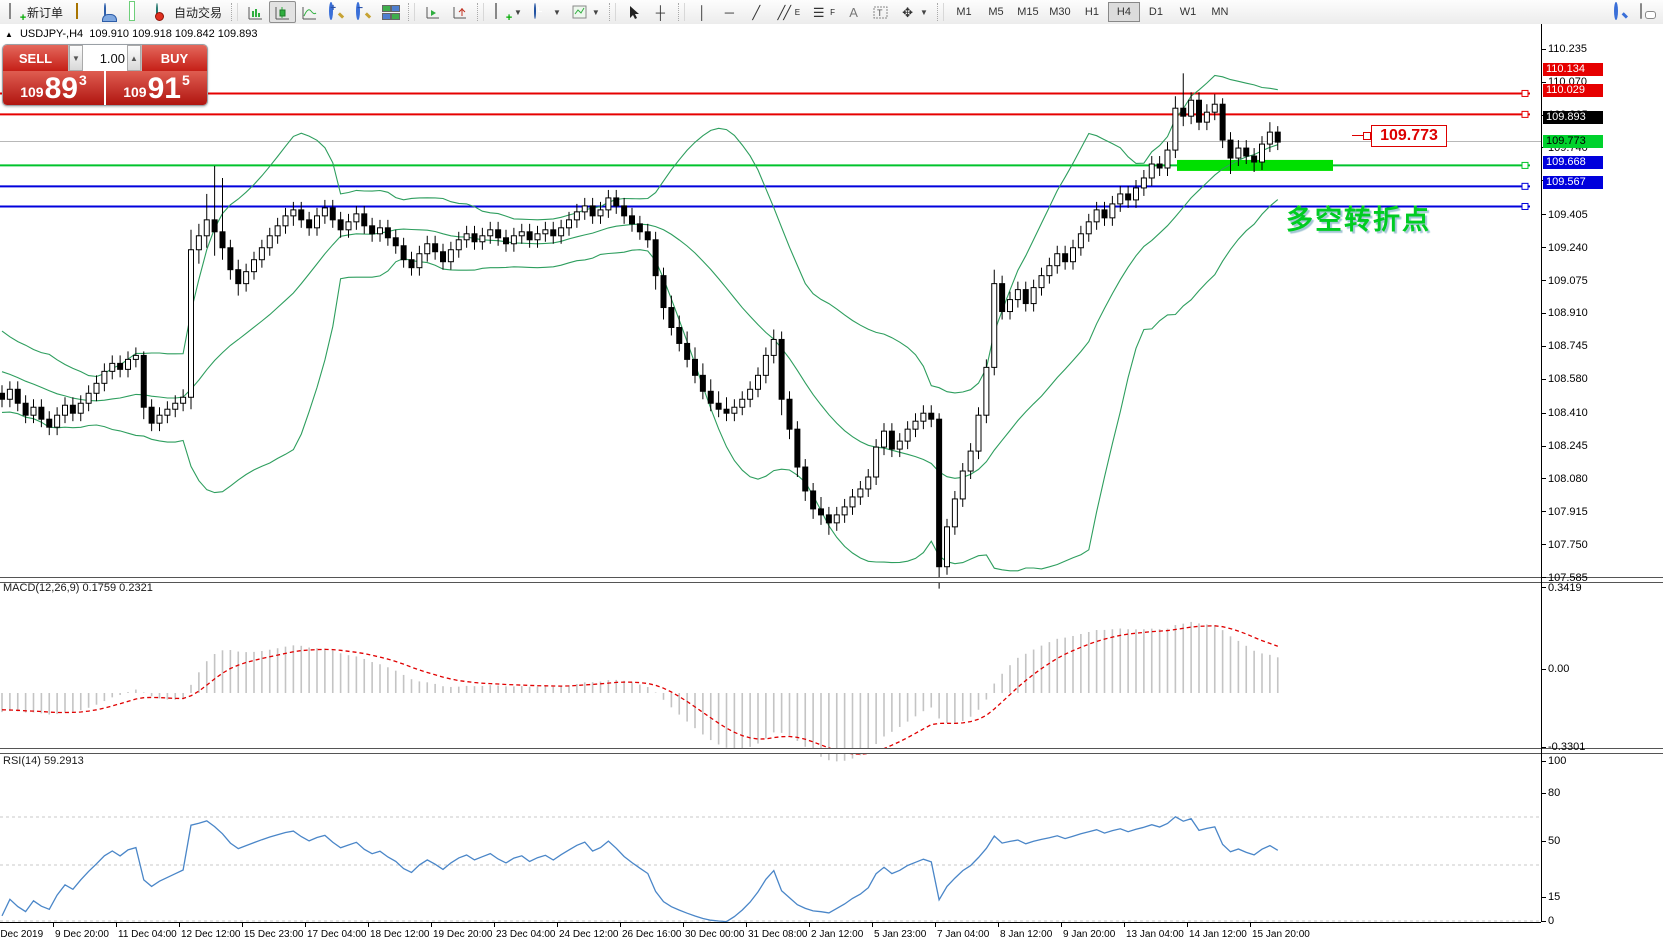 Image resolution: width=1663 pixels, height=945 pixels. What do you see at coordinates (1568, 413) in the screenshot?
I see `price-tick-label: 108.410` at bounding box center [1568, 413].